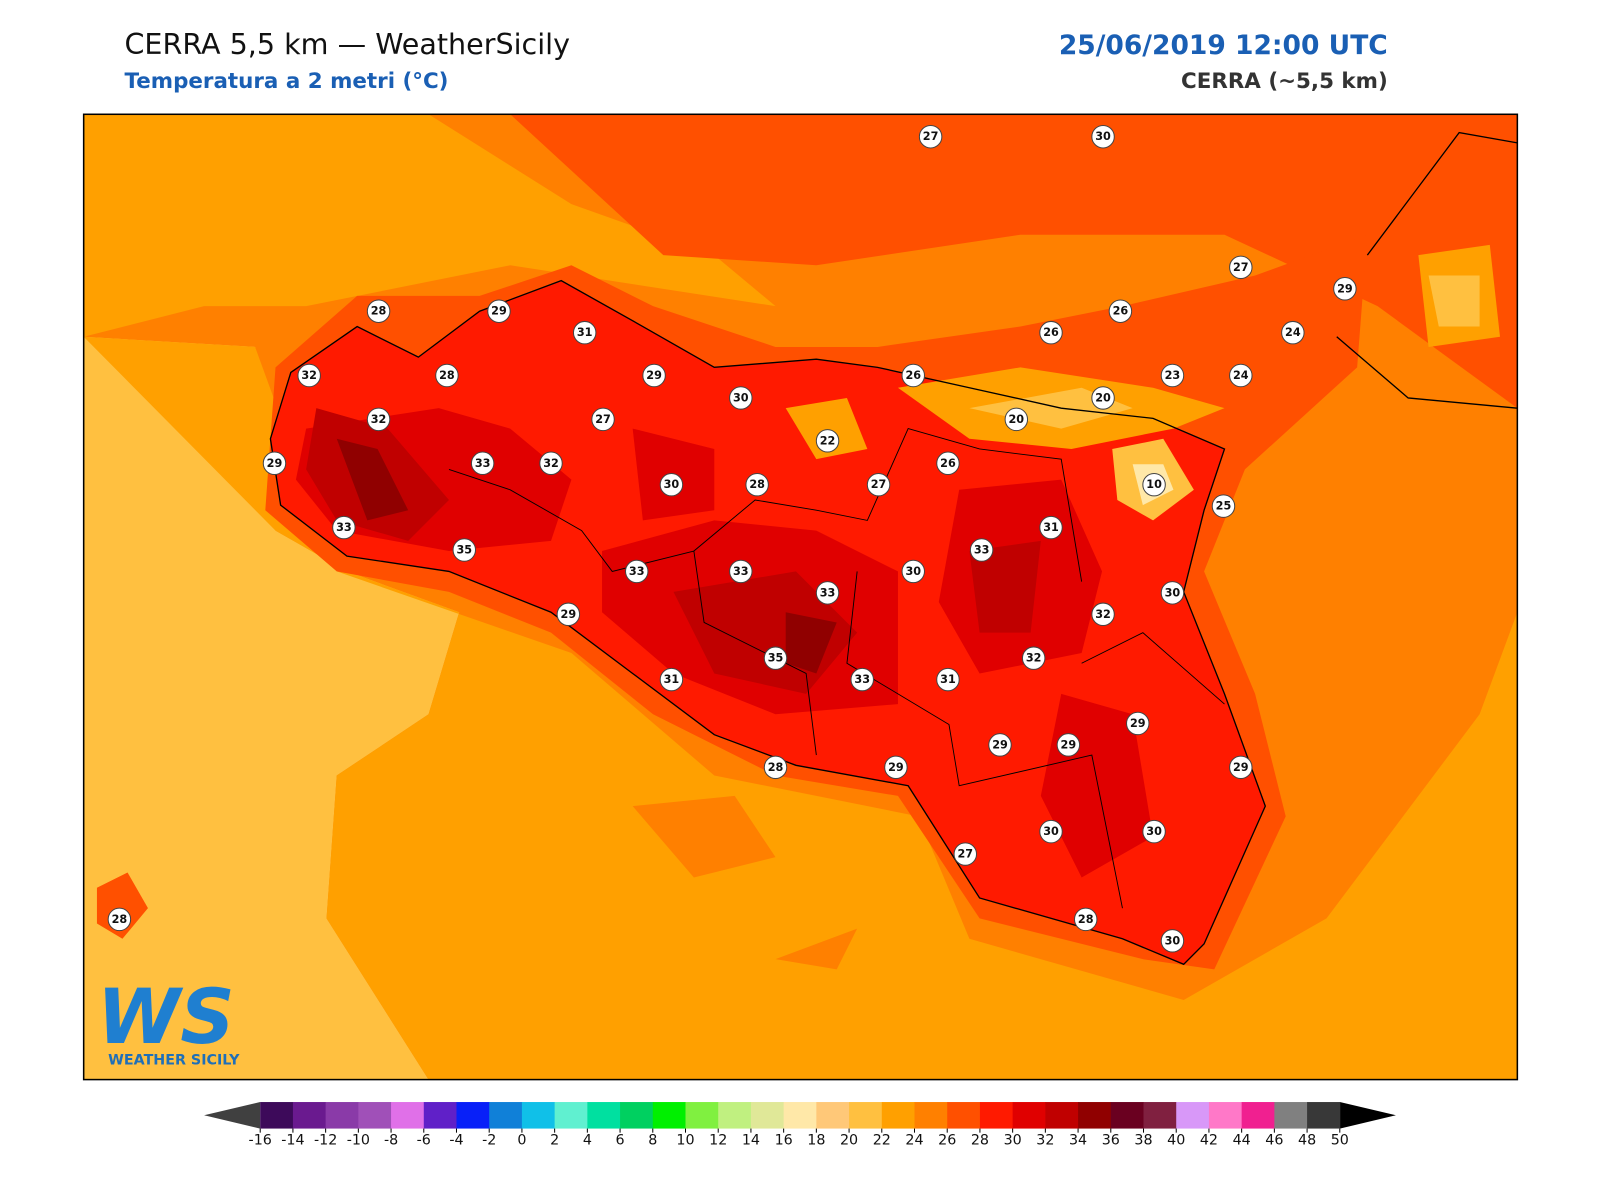  Describe the element at coordinates (914, 1140) in the screenshot. I see `colorbar-tick-label: 24` at that location.